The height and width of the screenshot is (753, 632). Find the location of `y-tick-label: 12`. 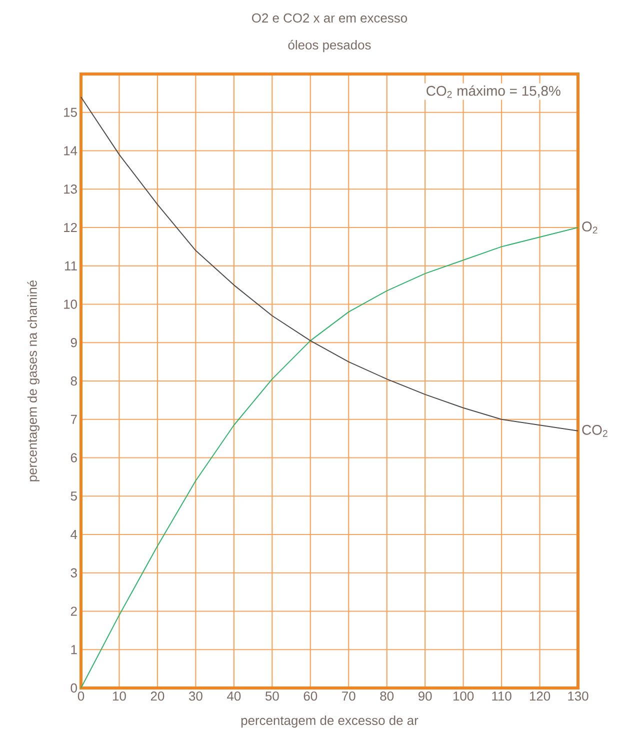

y-tick-label: 12 is located at coordinates (70, 227).